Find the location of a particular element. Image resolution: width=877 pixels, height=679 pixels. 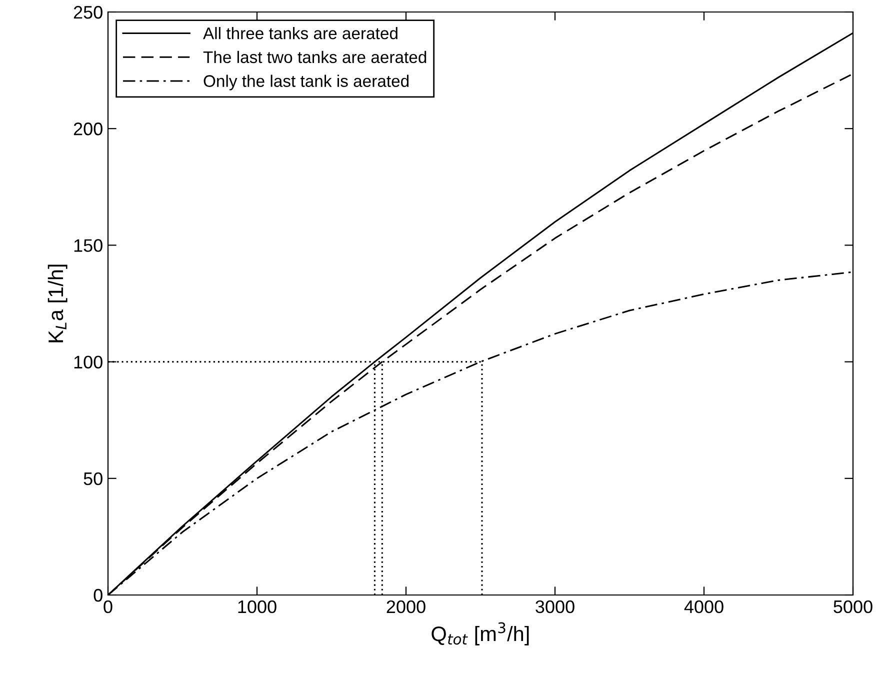

y-tick-label: 250 is located at coordinates (88, 12).